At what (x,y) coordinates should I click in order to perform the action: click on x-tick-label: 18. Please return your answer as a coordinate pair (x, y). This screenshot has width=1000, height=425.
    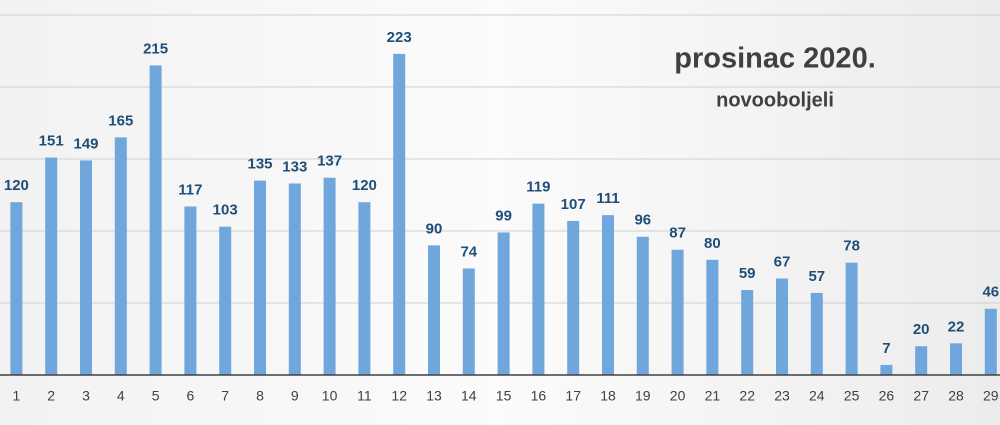
    Looking at the image, I should click on (608, 396).